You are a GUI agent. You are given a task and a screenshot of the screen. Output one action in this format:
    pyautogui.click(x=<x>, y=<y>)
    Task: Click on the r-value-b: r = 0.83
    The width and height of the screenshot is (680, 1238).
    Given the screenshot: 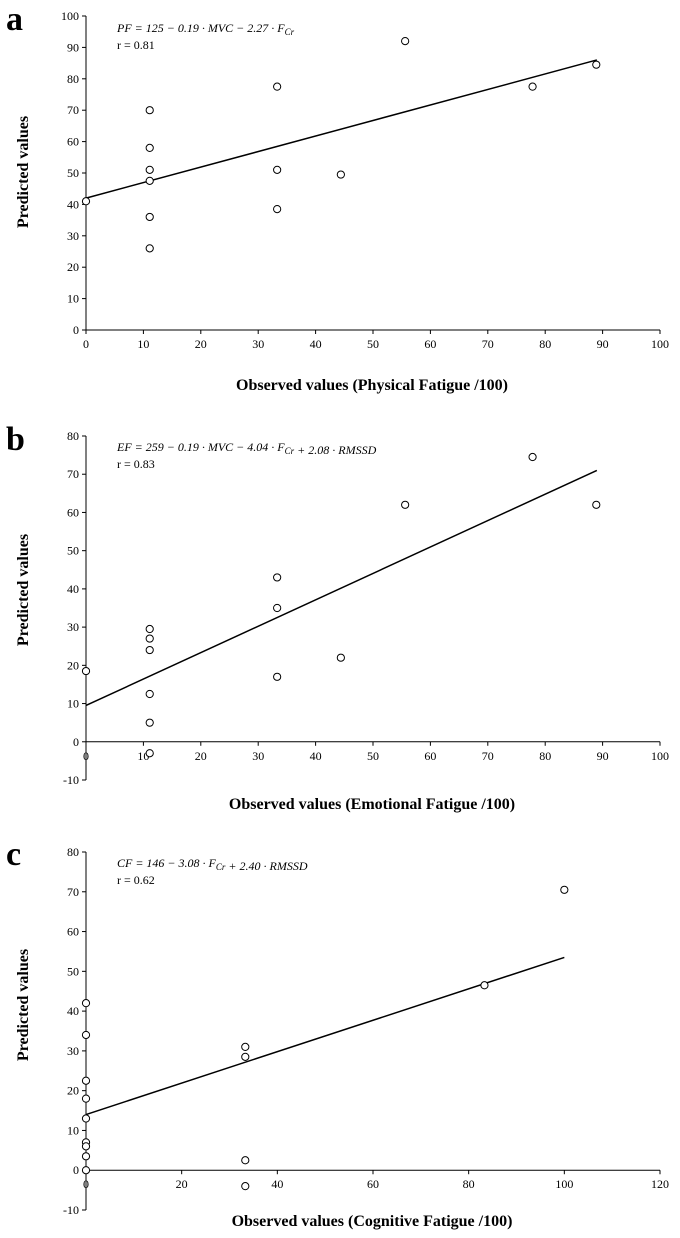 What is the action you would take?
    pyautogui.click(x=136, y=464)
    